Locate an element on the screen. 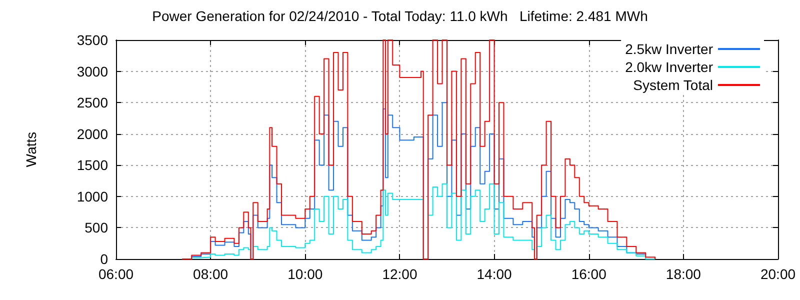 The height and width of the screenshot is (300, 800). x-tick-label: 06:00 is located at coordinates (116, 274).